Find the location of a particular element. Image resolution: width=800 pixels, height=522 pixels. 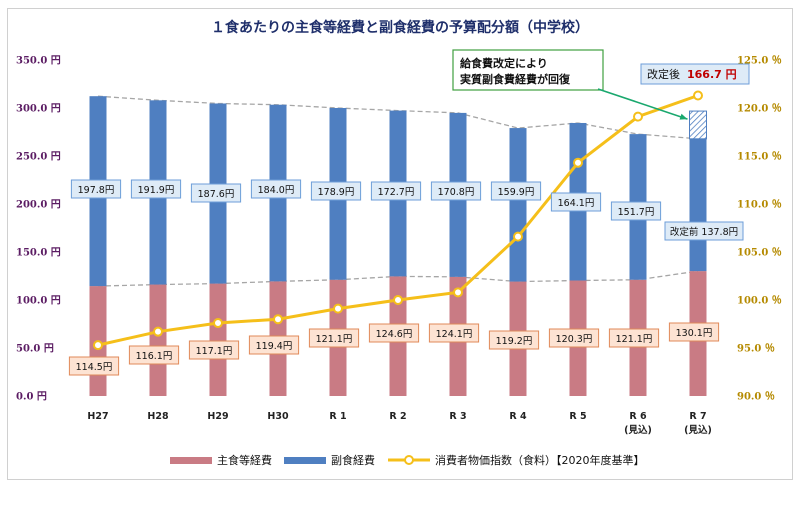

x-tick-label: H30 is located at coordinates (278, 416).